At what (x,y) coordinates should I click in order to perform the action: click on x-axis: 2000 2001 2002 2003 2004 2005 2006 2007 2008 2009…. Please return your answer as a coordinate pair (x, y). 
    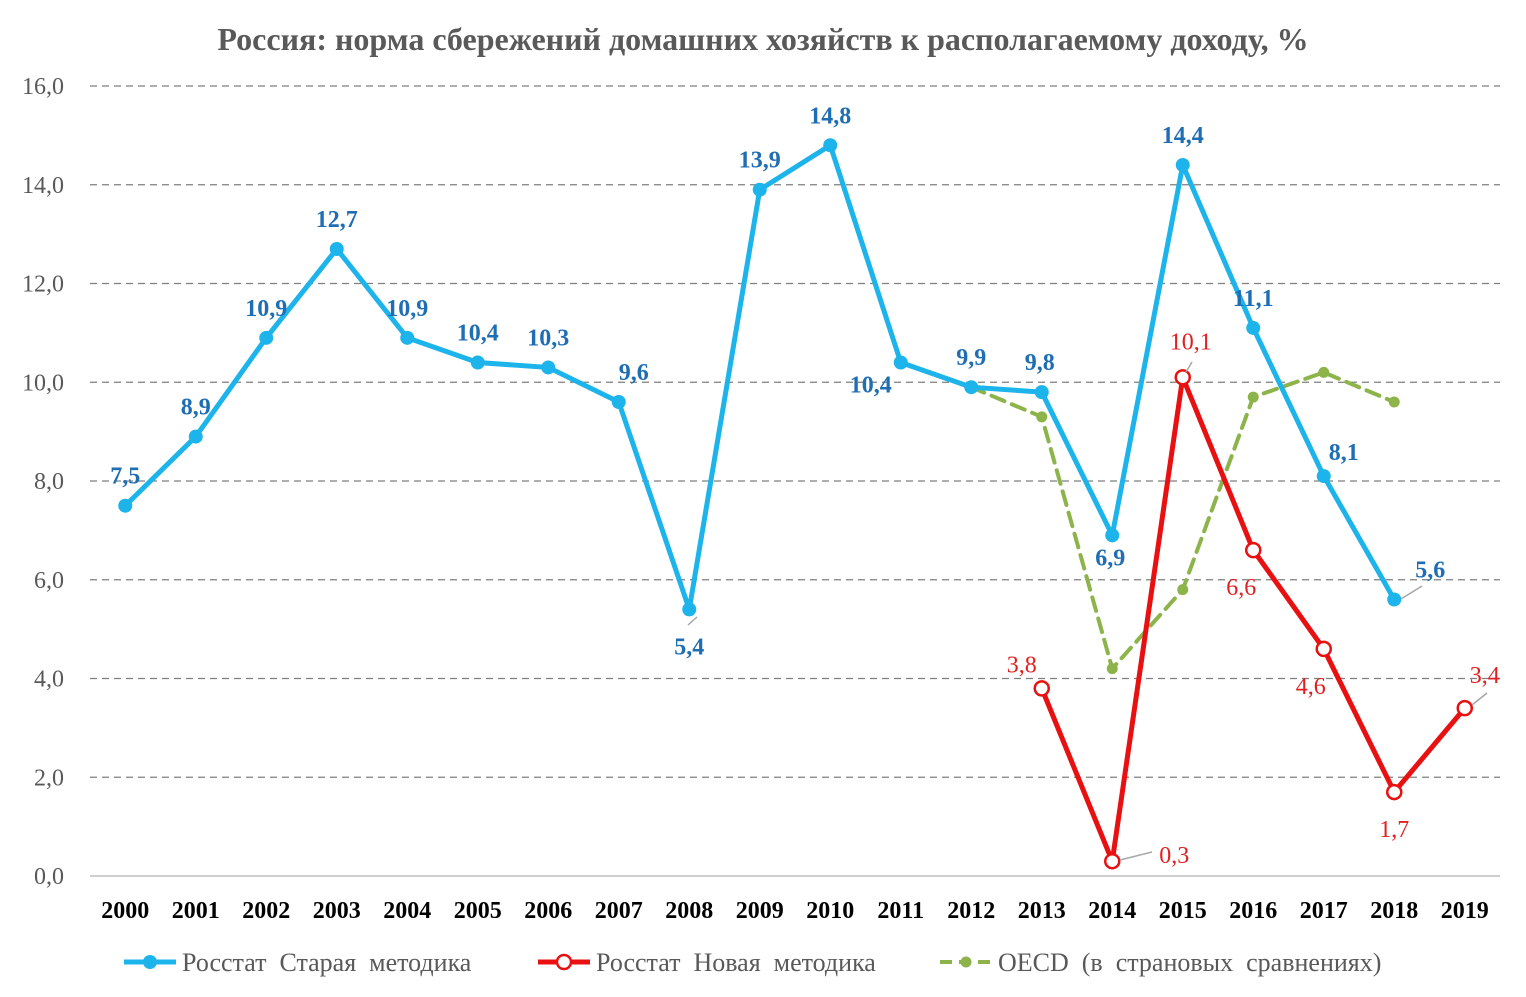
    Looking at the image, I should click on (795, 899).